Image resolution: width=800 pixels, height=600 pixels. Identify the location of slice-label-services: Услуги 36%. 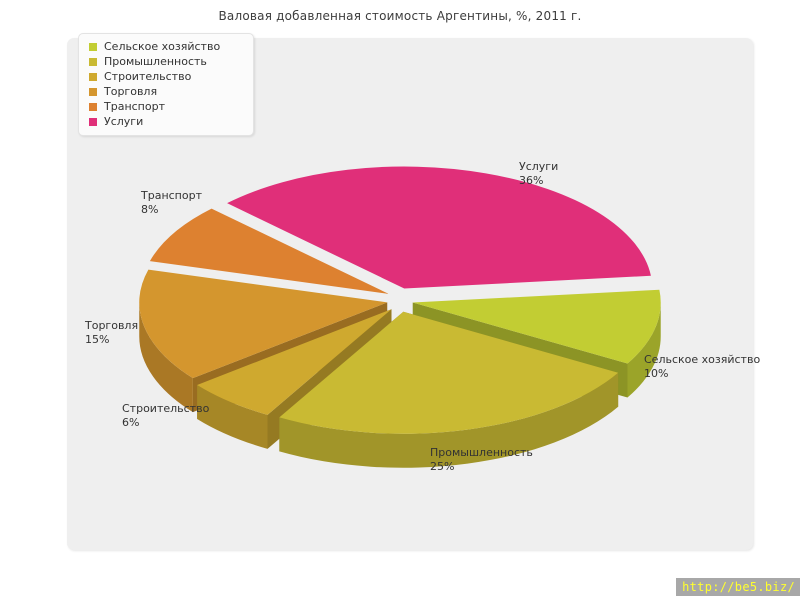
(538, 174).